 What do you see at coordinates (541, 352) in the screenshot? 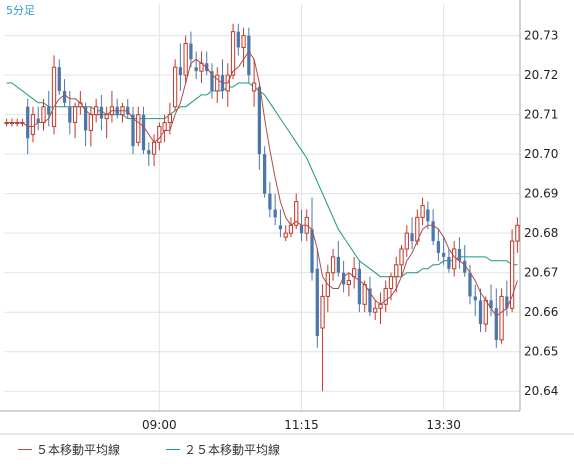
I see `y-tick-label: 20.65` at bounding box center [541, 352].